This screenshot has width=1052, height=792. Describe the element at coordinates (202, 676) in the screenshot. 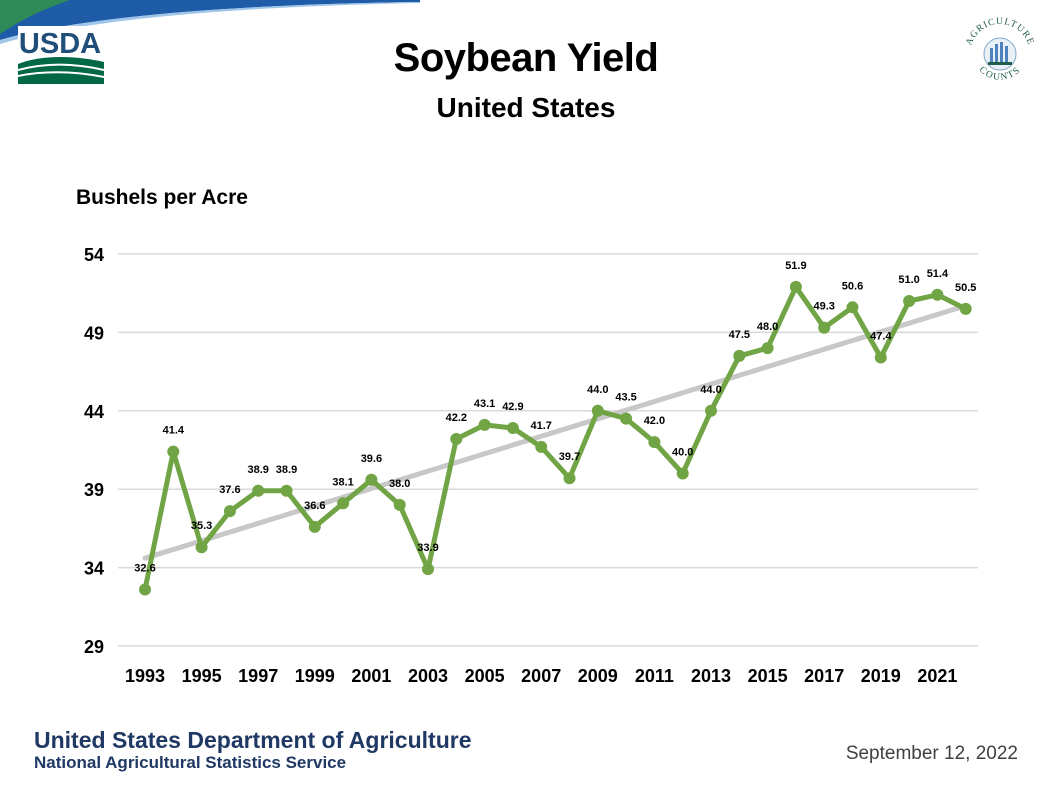

I see `x-tick-label: 1995` at that location.